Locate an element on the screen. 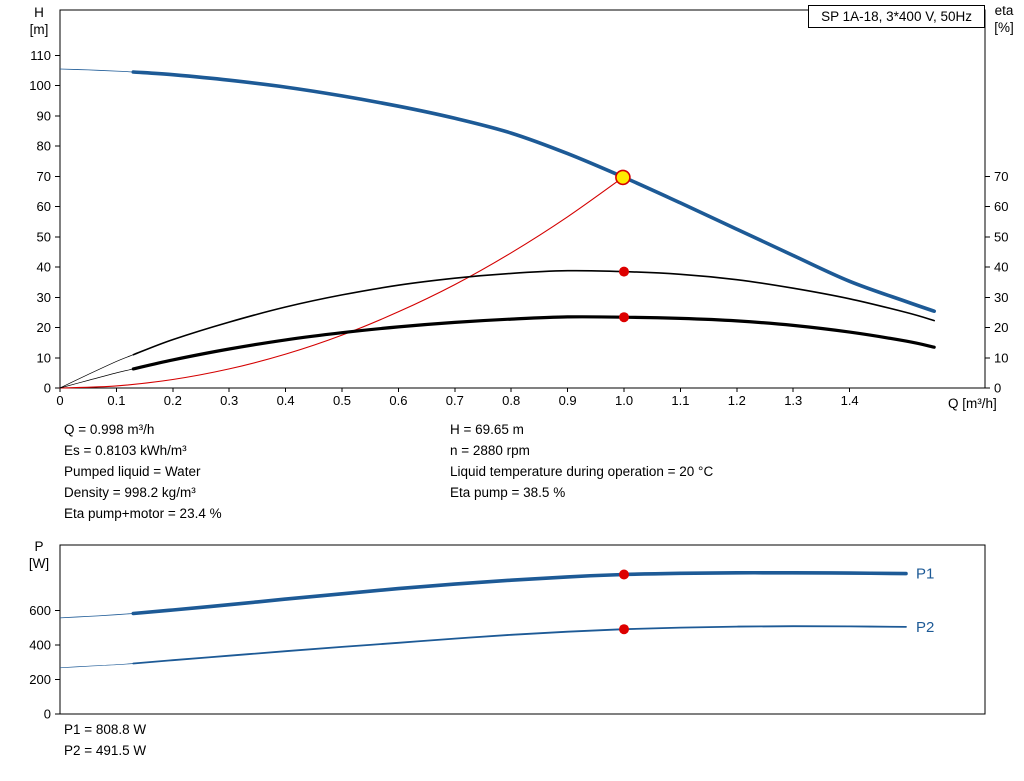 This screenshot has width=1024, height=781. h-axis-title: H [m] is located at coordinates (39, 21).